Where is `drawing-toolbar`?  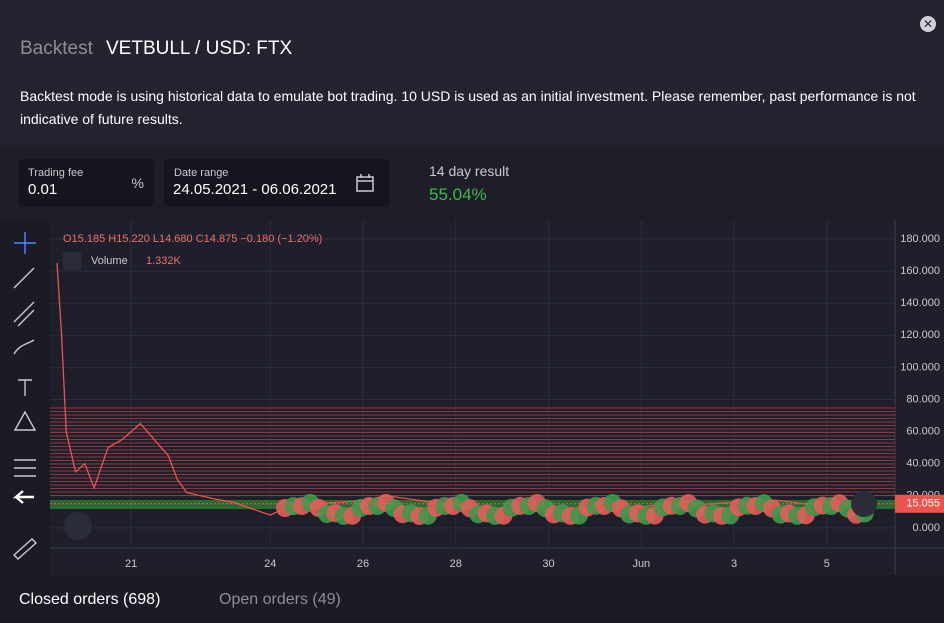 drawing-toolbar is located at coordinates (25, 396).